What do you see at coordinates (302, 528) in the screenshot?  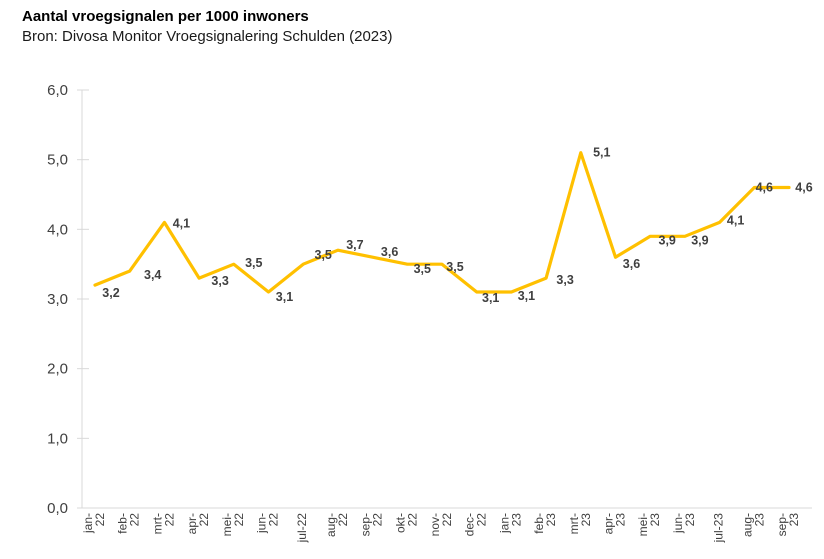 I see `x-tick-label: jul-22` at bounding box center [302, 528].